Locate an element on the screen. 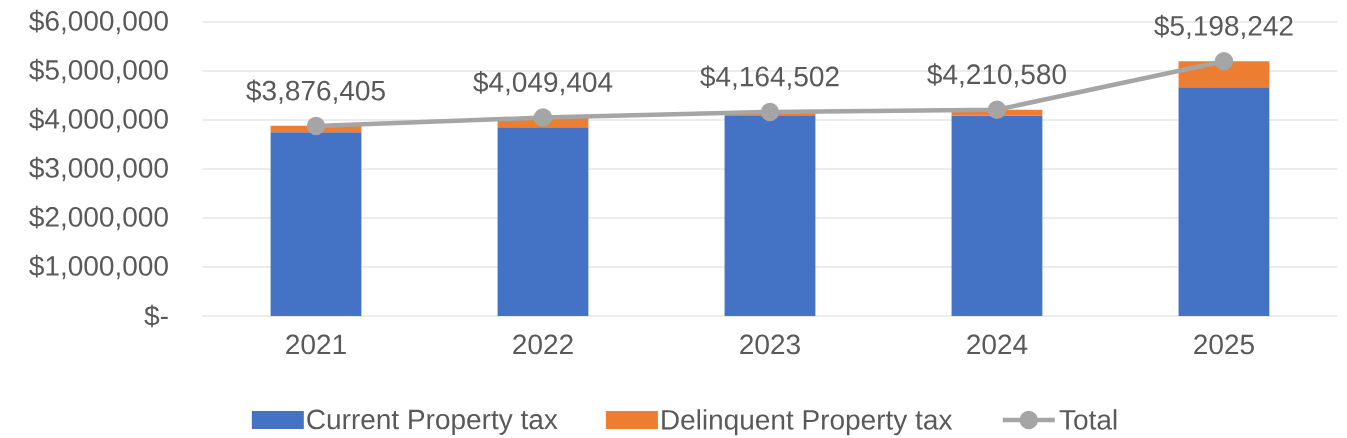  y-tick-label: $- is located at coordinates (156, 316).